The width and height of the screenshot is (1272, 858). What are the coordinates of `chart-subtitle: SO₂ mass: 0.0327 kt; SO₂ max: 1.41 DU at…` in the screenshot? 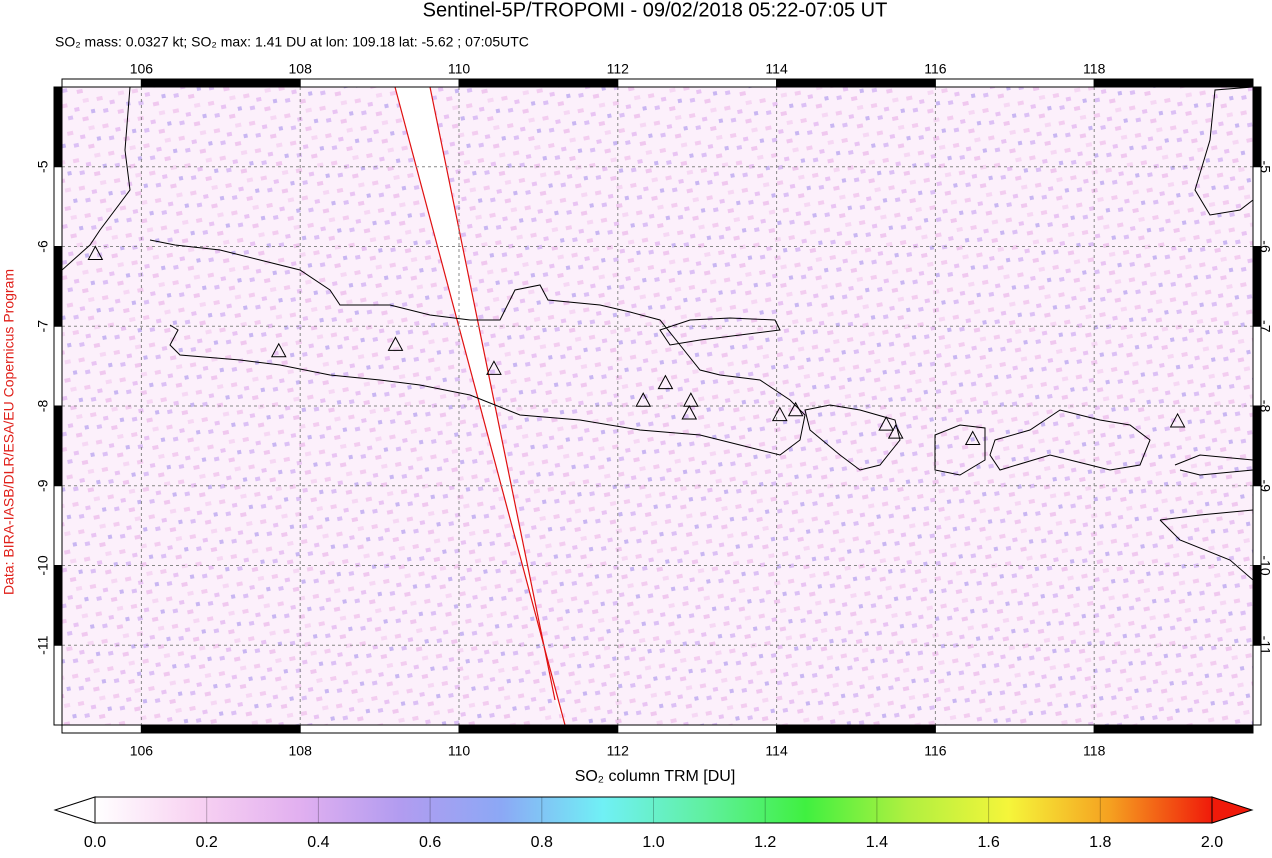 It's located at (292, 42).